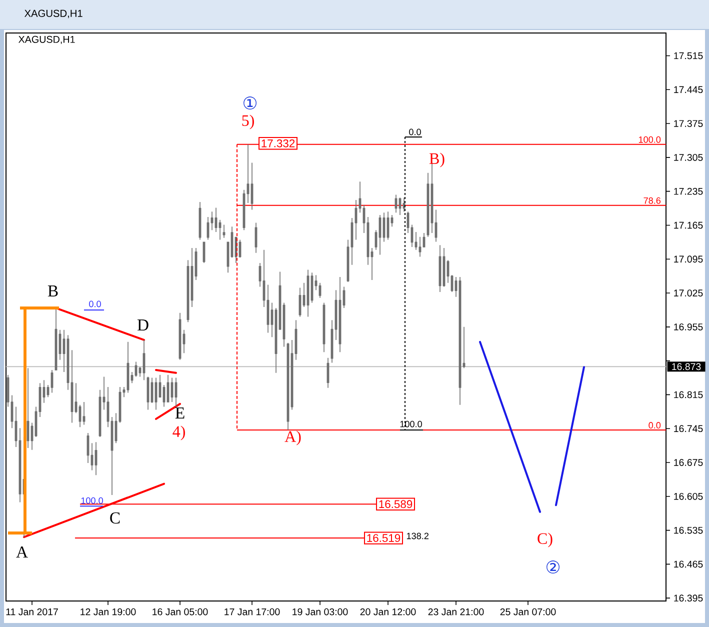 Image resolution: width=709 pixels, height=627 pixels. I want to click on y-tick-label: 16.815, so click(688, 394).